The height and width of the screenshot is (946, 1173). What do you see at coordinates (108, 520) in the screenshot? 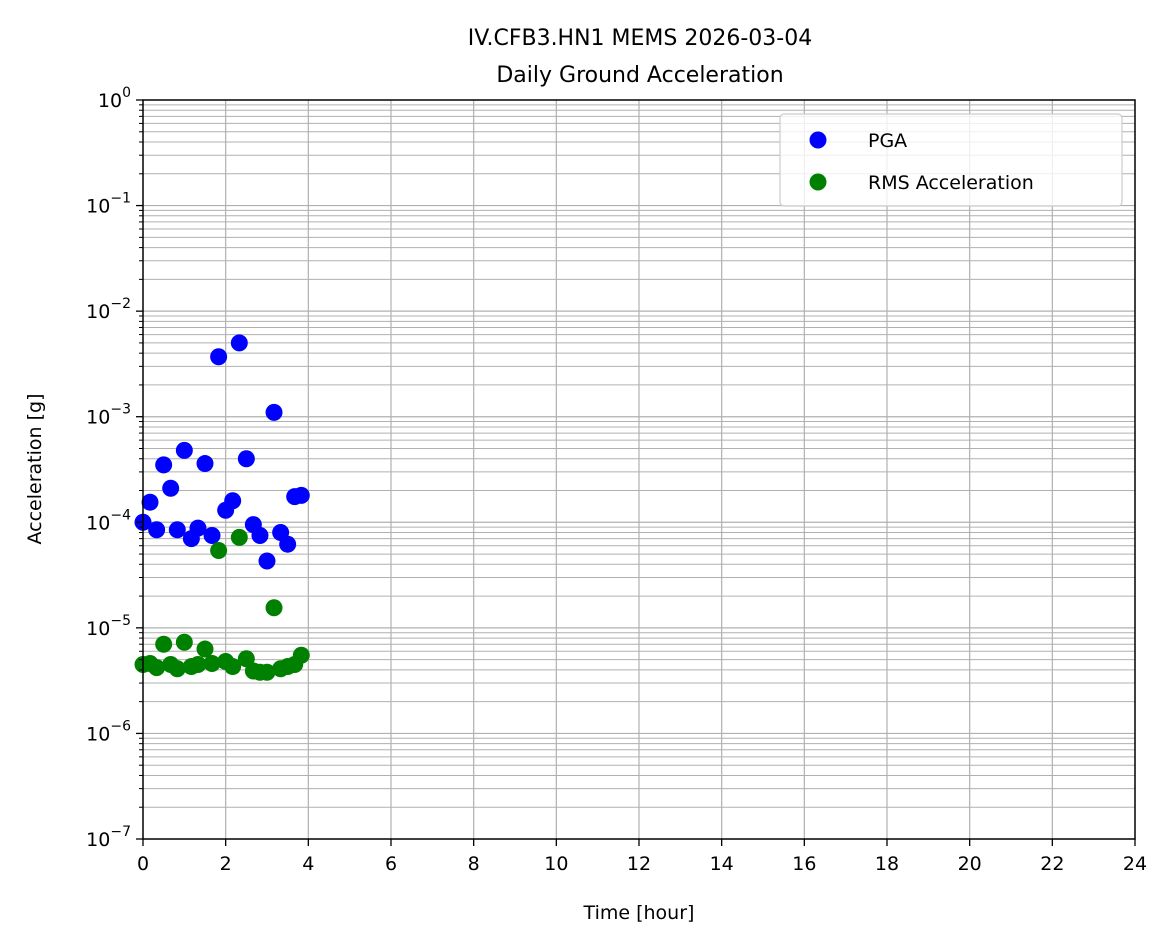
I see `y-tick-label: 10⁻⁴` at bounding box center [108, 520].